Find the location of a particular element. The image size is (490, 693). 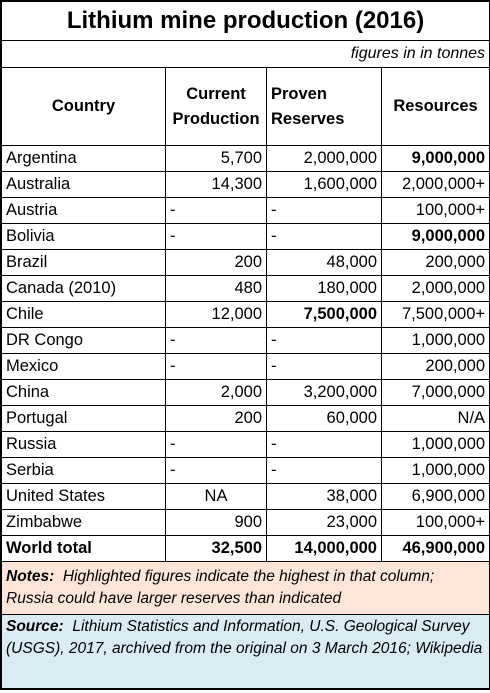

header-proven-line1: Proven is located at coordinates (299, 93).